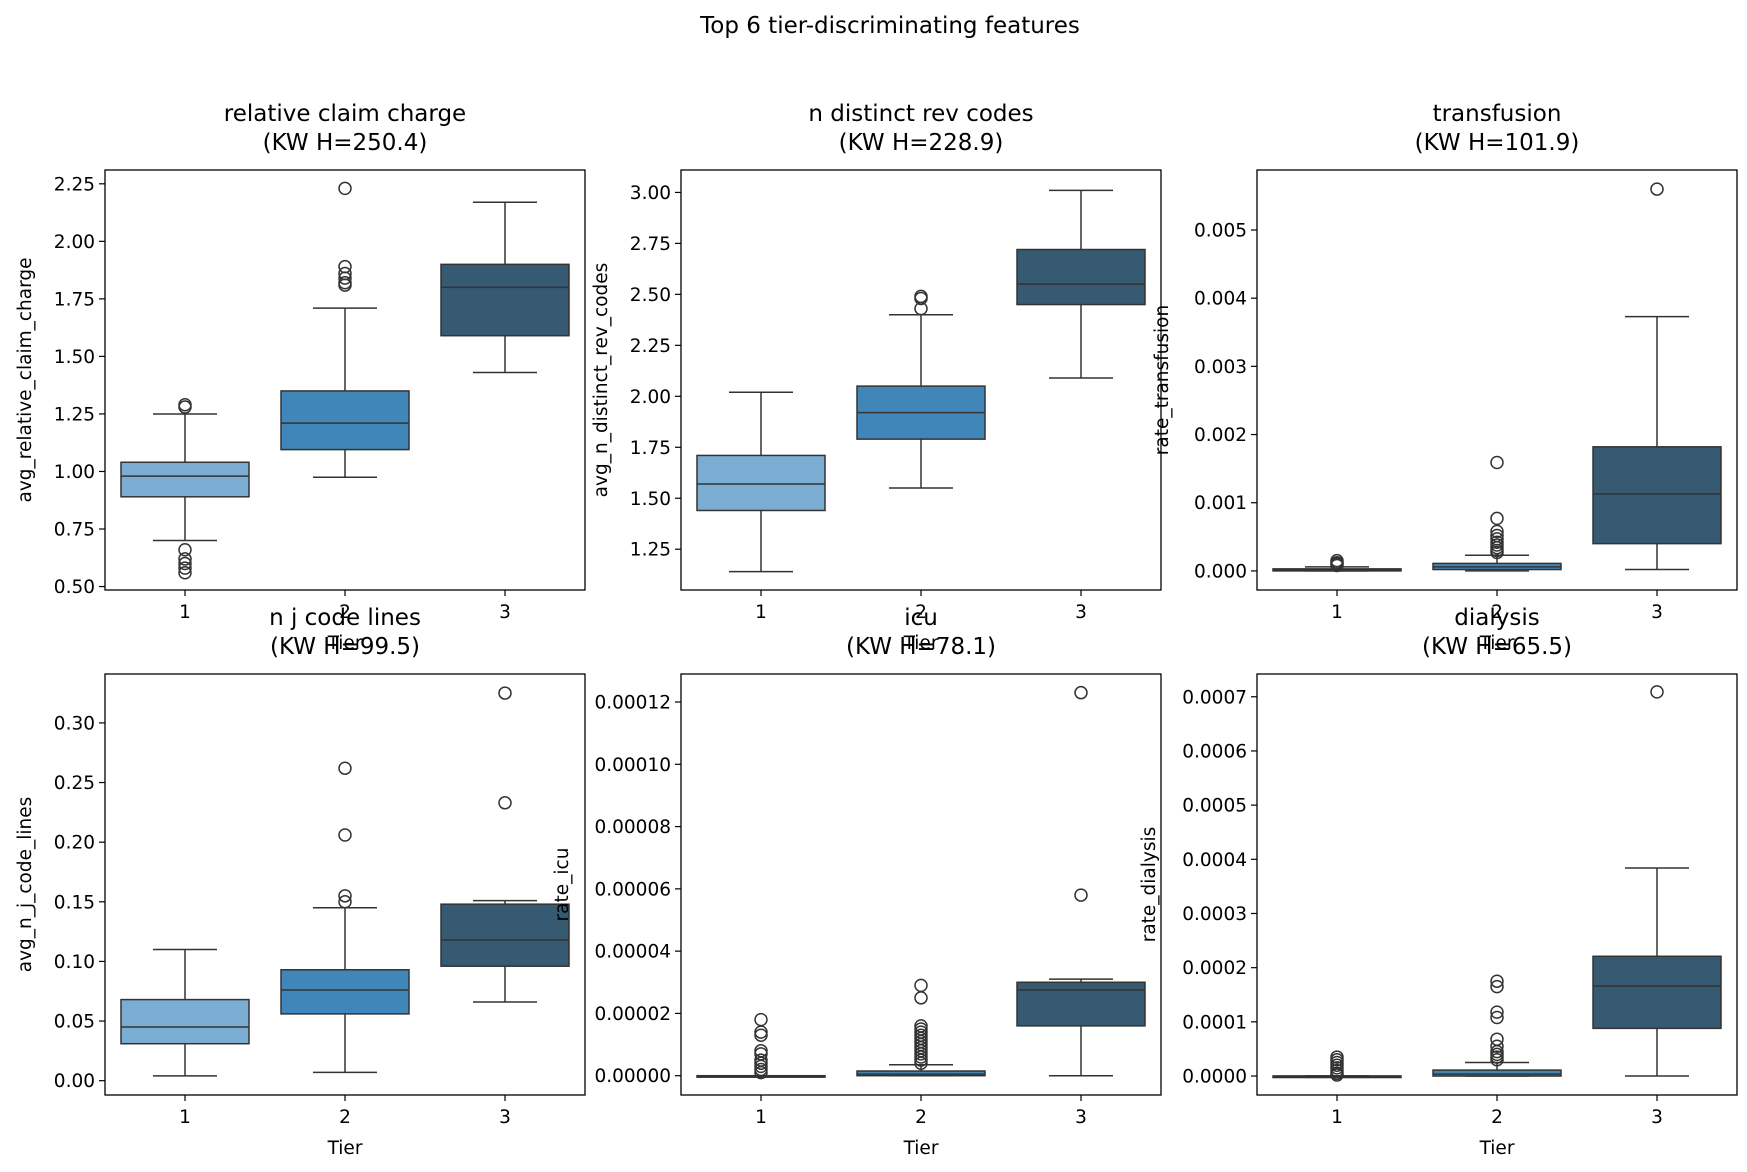 The image size is (1747, 1172). I want to click on panel-title: relative claim charge, so click(345, 114).